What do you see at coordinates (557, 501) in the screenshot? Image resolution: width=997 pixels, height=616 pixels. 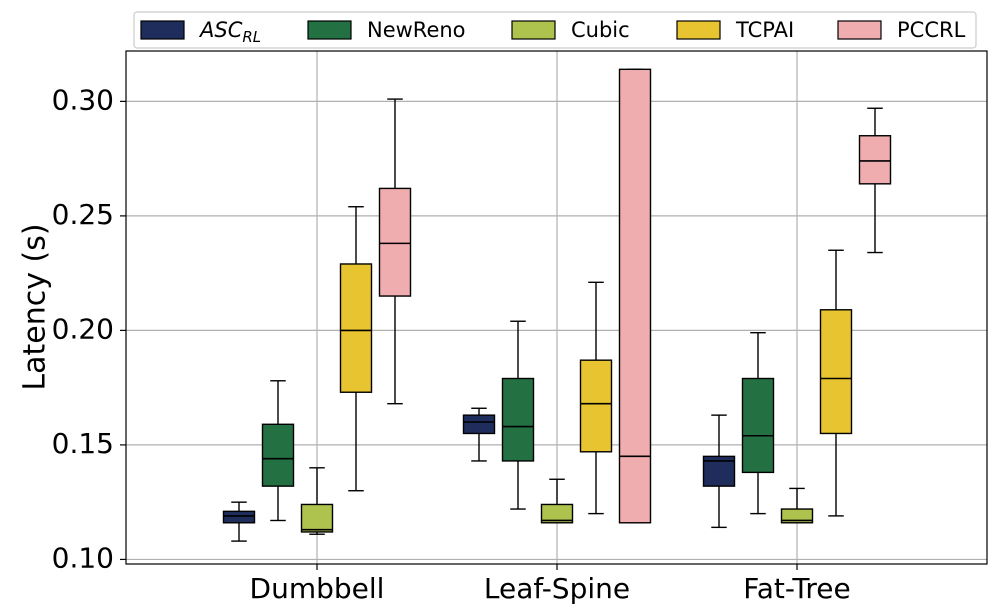 I see `box-cubic-leaf-spine` at bounding box center [557, 501].